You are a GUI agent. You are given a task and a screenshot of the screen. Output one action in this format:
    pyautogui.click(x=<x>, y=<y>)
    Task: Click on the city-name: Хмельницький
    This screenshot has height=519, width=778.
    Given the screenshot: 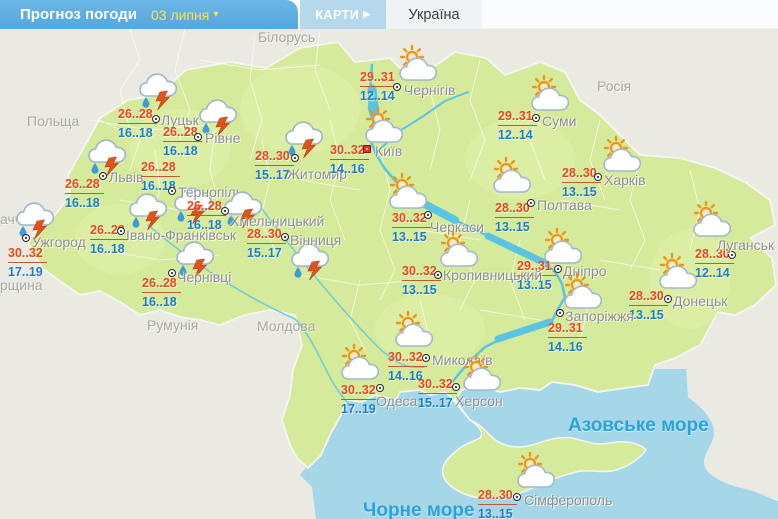 What is the action you would take?
    pyautogui.click(x=277, y=221)
    